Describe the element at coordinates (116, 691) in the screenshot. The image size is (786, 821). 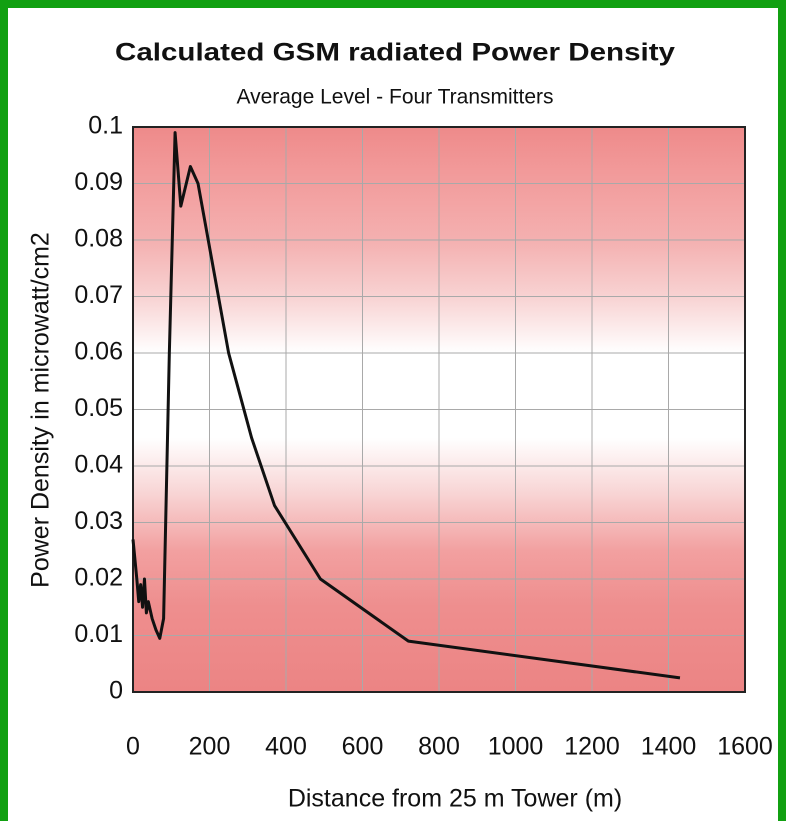
I see `y-tick-label: 0` at that location.